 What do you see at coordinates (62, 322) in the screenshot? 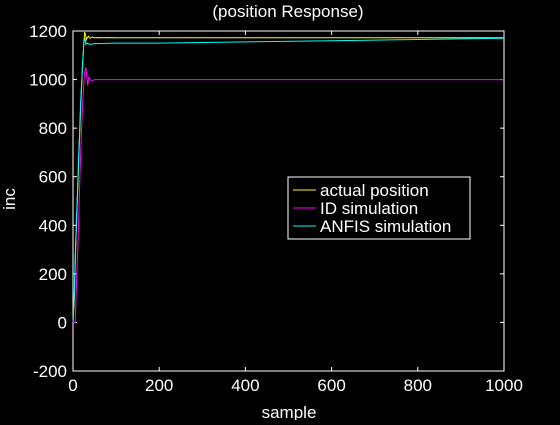
I see `y-tick-label: 0` at bounding box center [62, 322].